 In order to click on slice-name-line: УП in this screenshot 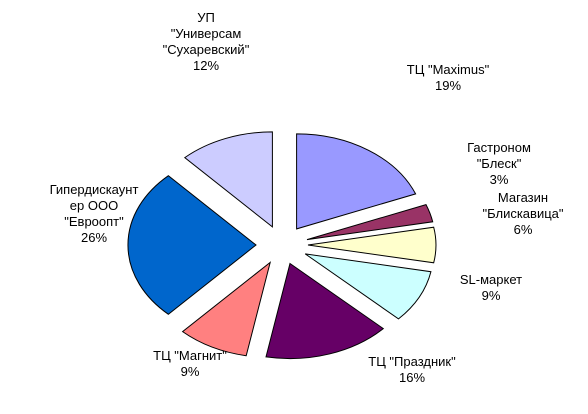, I will do `click(206, 17)`.